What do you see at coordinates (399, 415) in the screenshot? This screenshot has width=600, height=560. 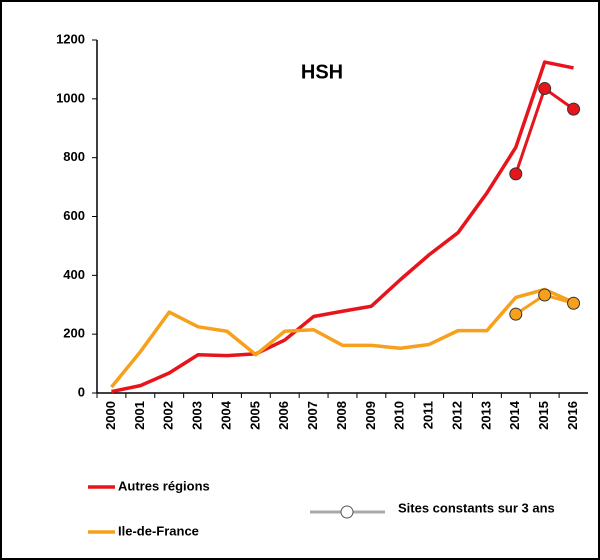 I see `x-tick-label: 2010` at bounding box center [399, 415].